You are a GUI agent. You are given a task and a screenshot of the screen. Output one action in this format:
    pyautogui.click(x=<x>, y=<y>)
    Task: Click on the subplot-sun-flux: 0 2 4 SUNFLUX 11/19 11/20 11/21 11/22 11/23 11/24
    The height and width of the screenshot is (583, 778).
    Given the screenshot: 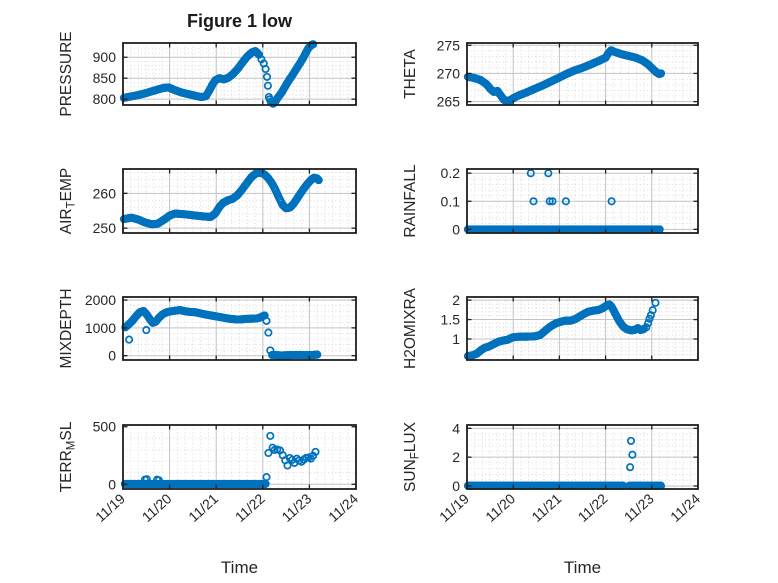 What is the action you would take?
    pyautogui.click(x=552, y=472)
    